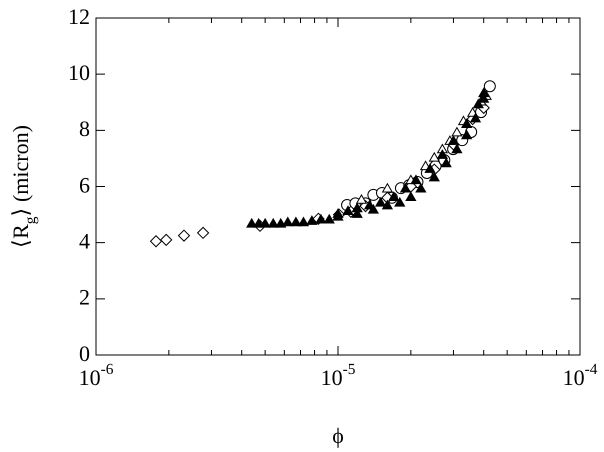 The width and height of the screenshot is (604, 452). I want to click on x-axis-title: ϕ, so click(338, 435).